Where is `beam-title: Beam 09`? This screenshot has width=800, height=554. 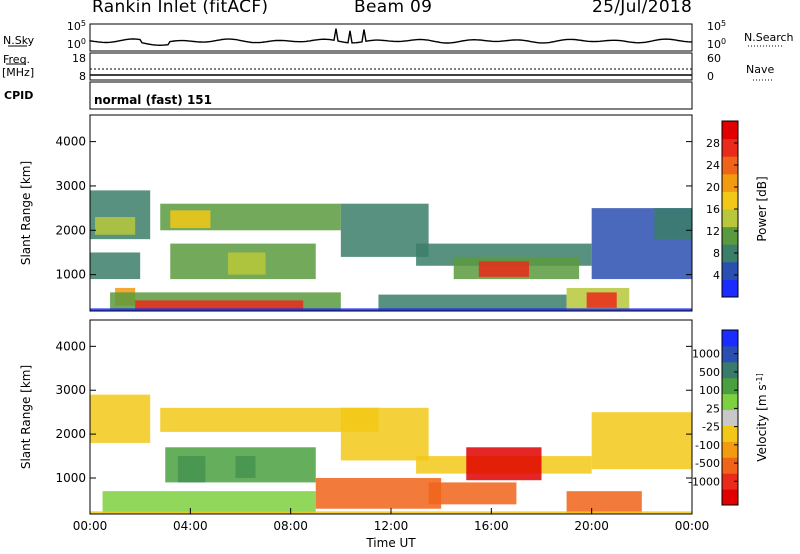
beam-title: Beam 09 is located at coordinates (393, 8).